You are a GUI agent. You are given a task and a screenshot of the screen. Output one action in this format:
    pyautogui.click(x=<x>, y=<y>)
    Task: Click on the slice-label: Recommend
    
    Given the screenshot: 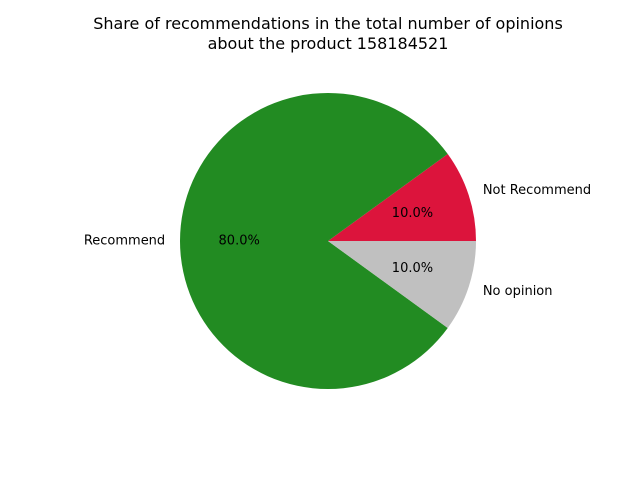 What is the action you would take?
    pyautogui.click(x=124, y=241)
    